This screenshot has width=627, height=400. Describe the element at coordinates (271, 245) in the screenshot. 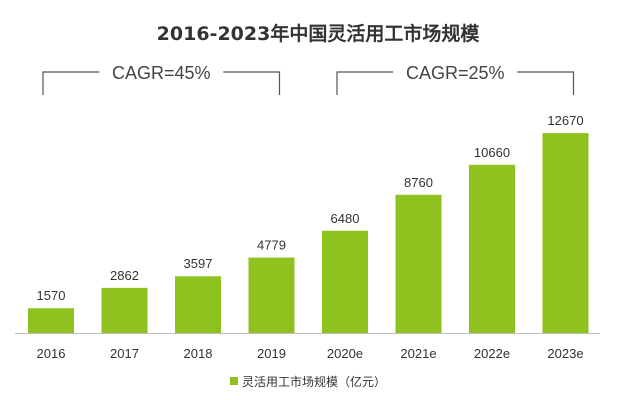

I see `value-label-2019: 4779` at that location.